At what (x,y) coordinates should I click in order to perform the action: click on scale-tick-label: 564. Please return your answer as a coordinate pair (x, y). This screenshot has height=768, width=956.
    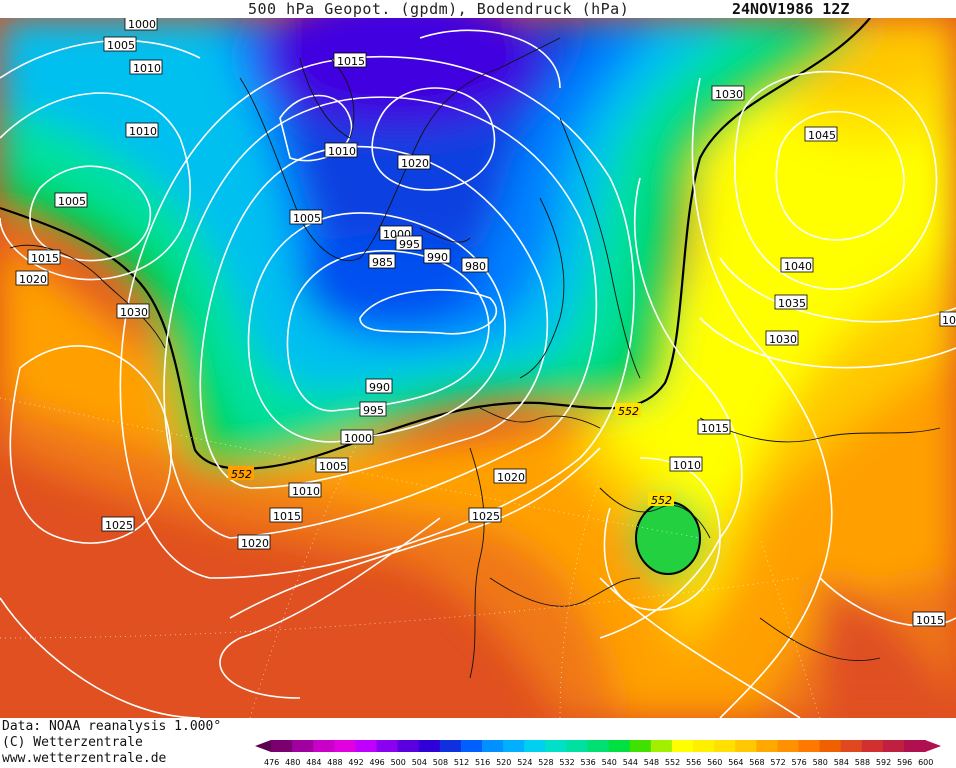
    Looking at the image, I should click on (735, 762).